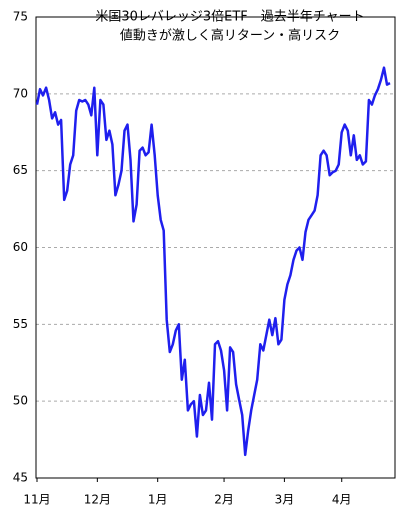  I want to click on y-tick-label: 75, so click(20, 17).